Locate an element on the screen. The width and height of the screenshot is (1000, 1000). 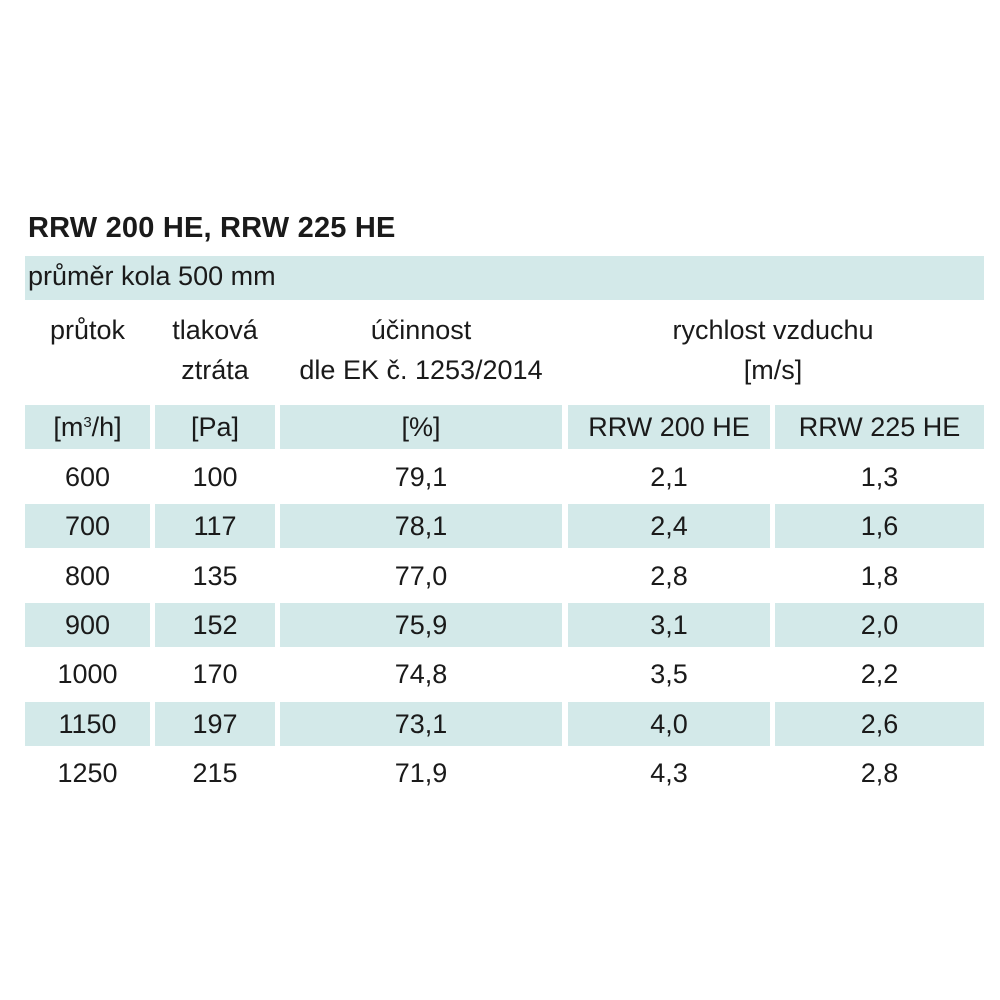
table-cell-pressure: 170 is located at coordinates (215, 674).